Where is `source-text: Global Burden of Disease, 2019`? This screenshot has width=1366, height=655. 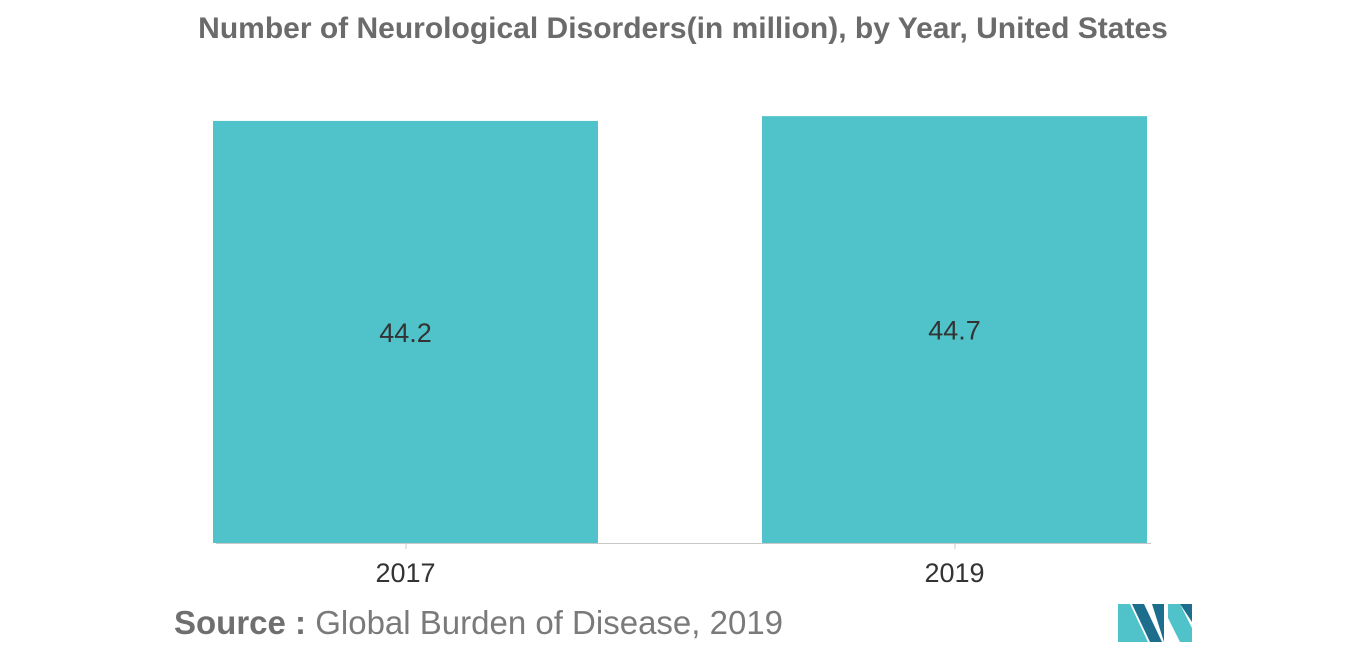
source-text: Global Burden of Disease, 2019 is located at coordinates (549, 622).